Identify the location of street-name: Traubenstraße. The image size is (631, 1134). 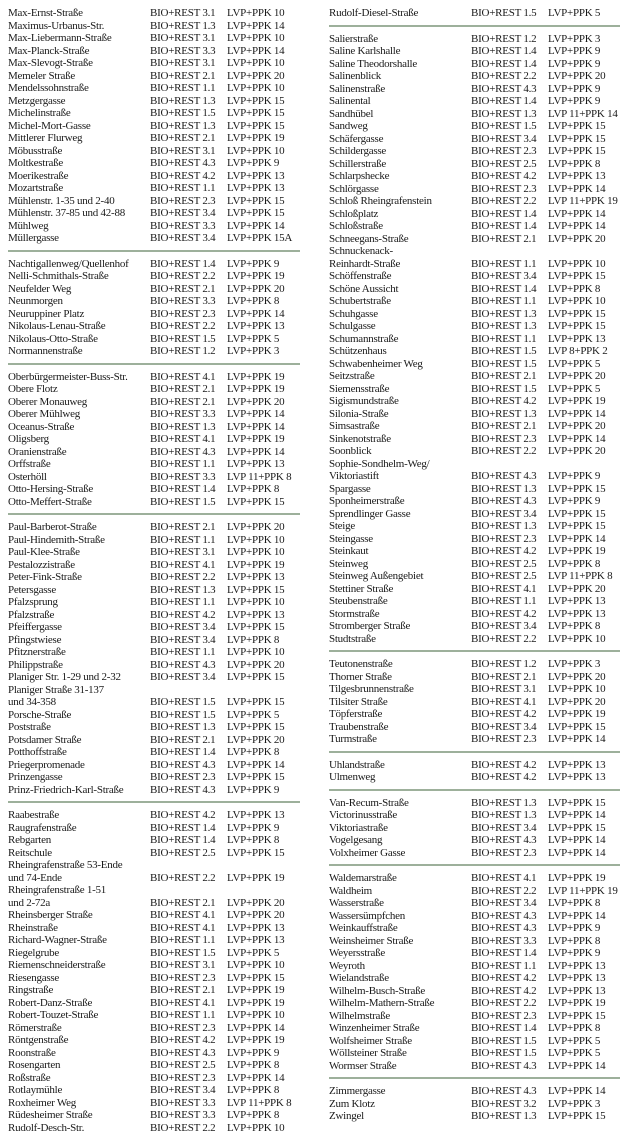
(400, 727).